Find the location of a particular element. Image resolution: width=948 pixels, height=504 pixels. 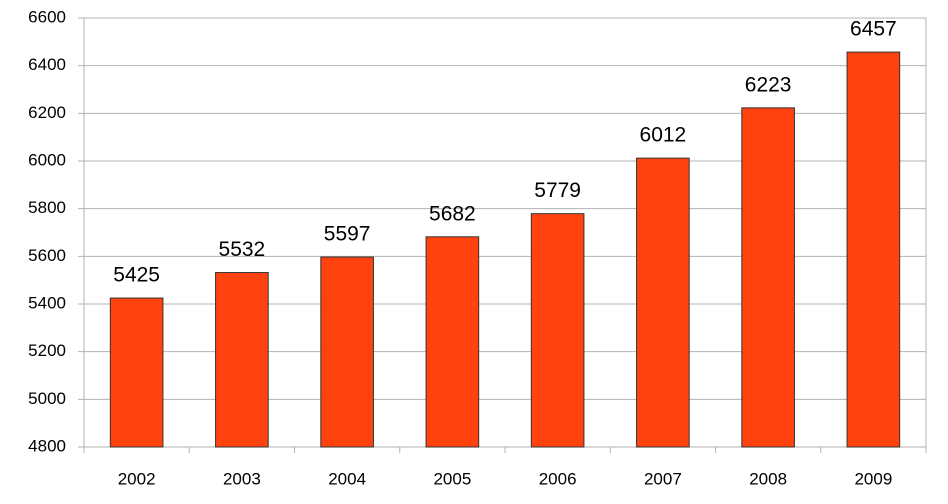

value-label: 5779 is located at coordinates (557, 190).